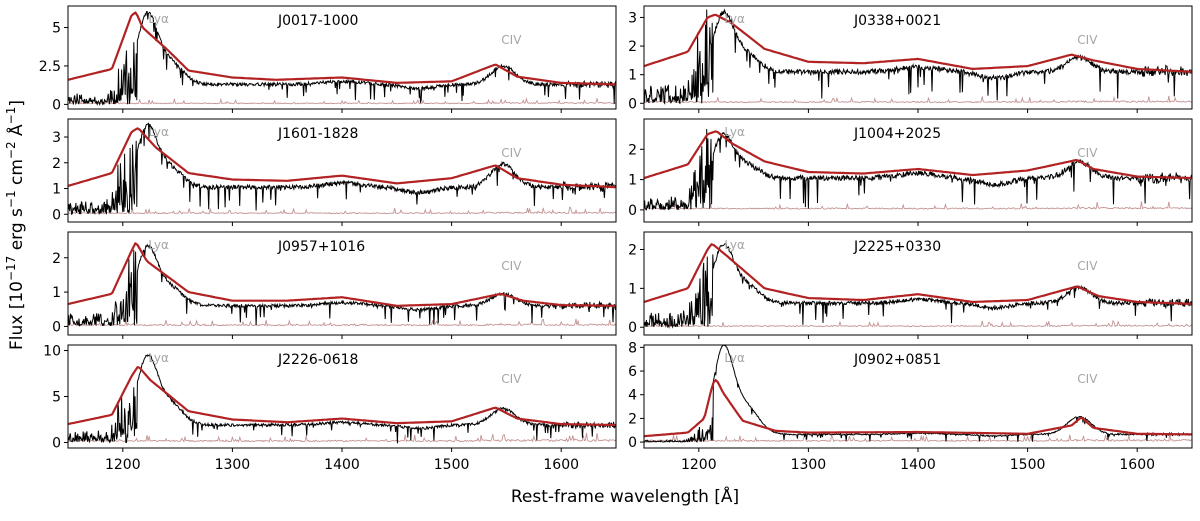  What do you see at coordinates (15, 225) in the screenshot?
I see `y-axis-label: Flux [10−17 erg s−1 cm−2 Å−1]` at bounding box center [15, 225].